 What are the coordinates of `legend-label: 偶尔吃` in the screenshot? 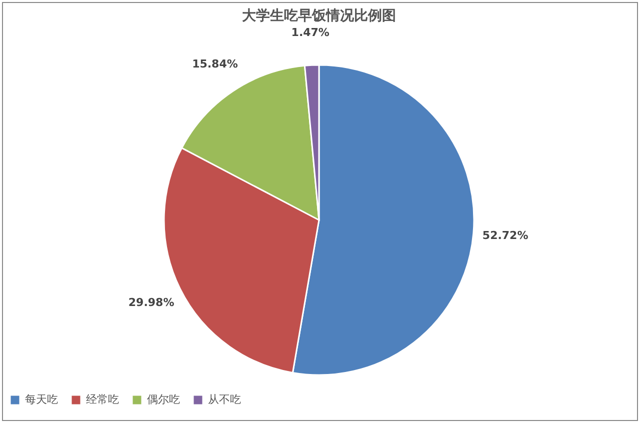 It's located at (163, 399).